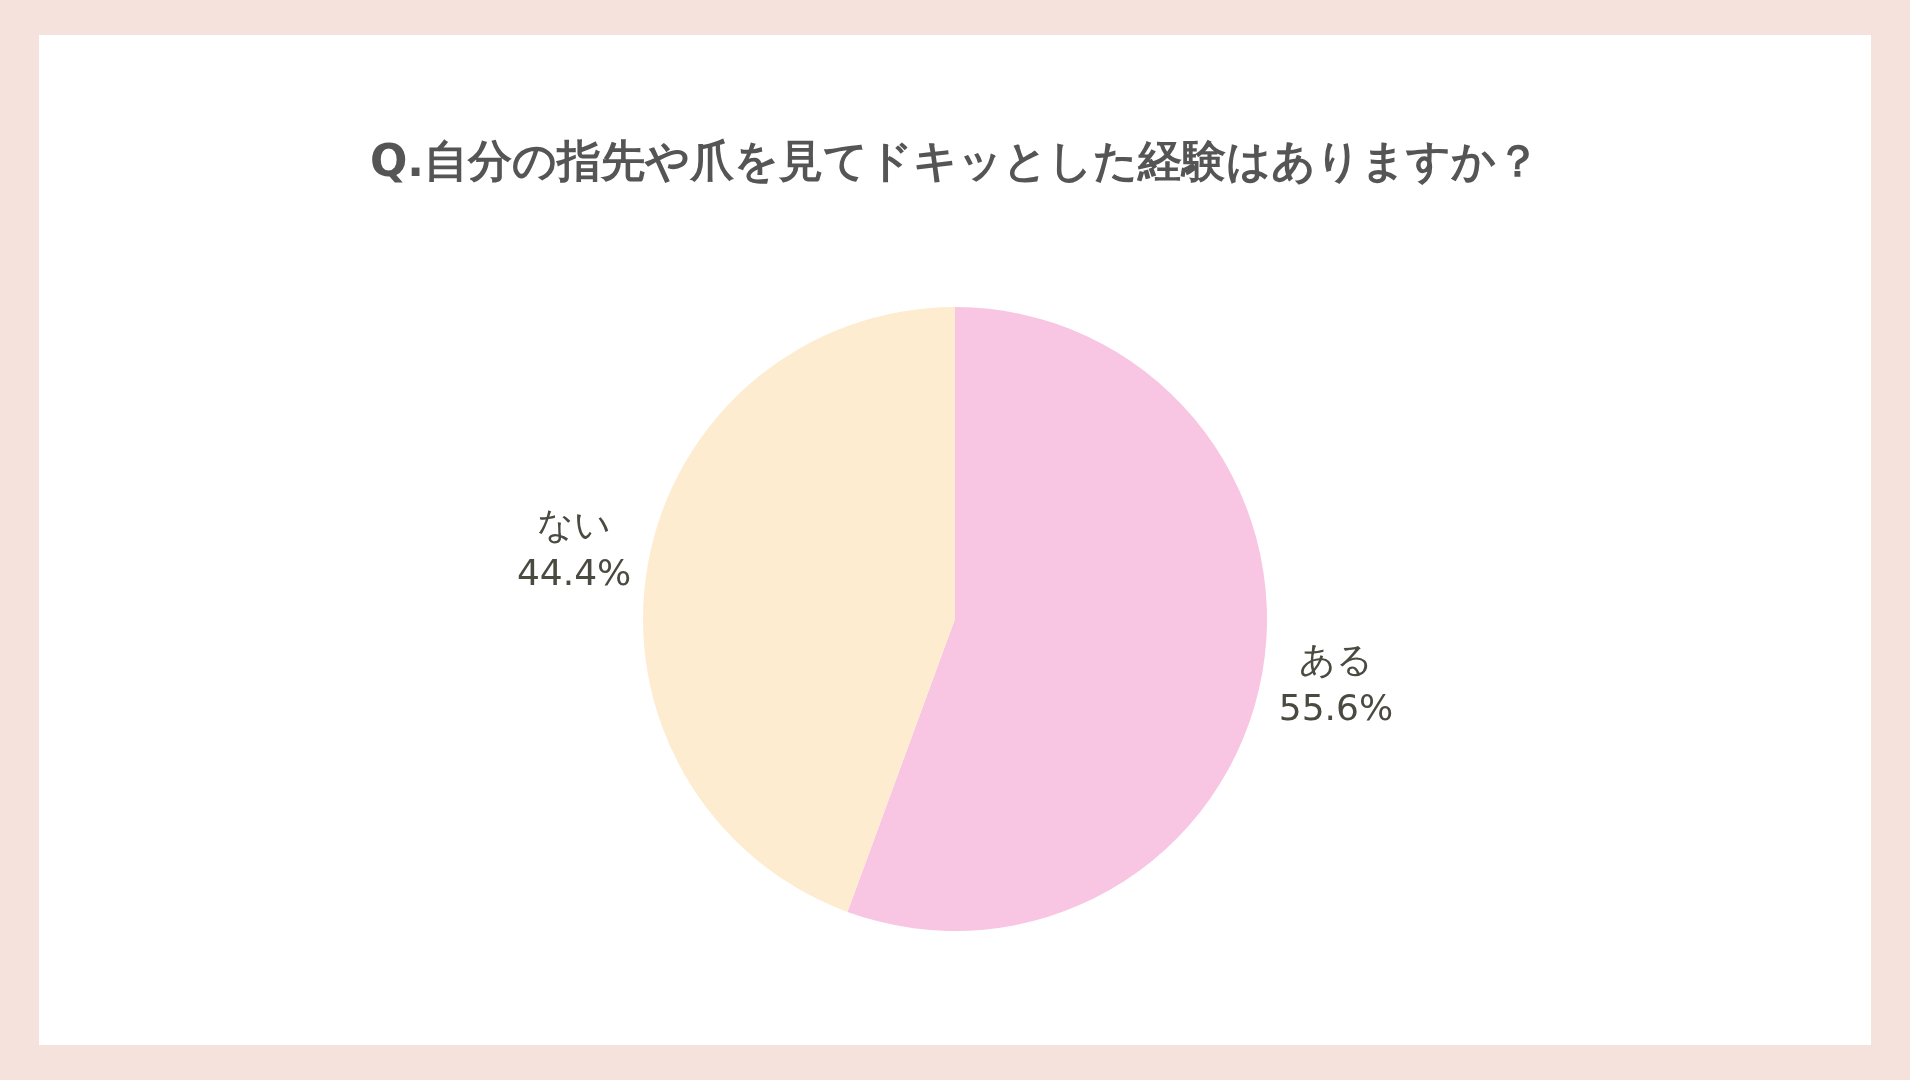 Image resolution: width=1910 pixels, height=1080 pixels. I want to click on slice-label: ある, so click(1335, 660).